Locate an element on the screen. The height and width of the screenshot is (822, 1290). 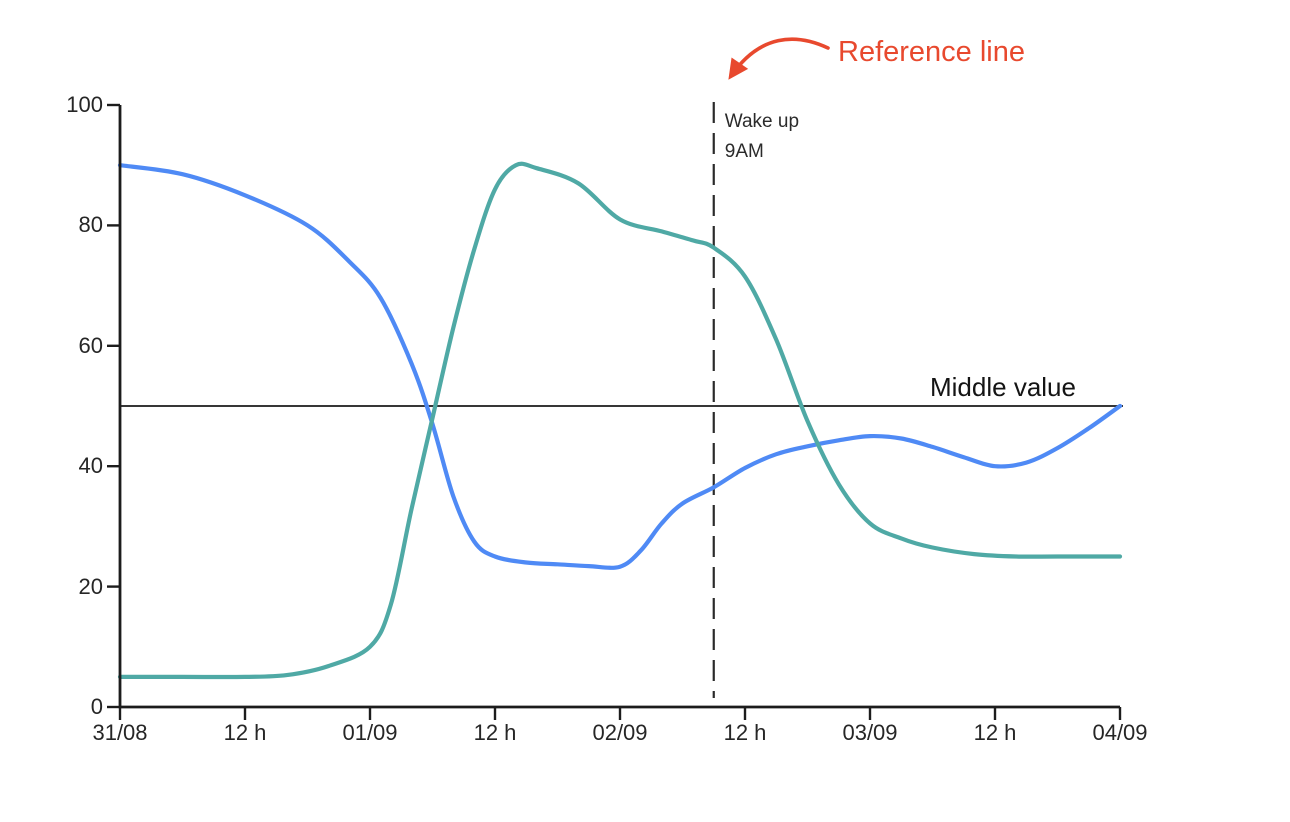
middle-value-label: Middle value is located at coordinates (1003, 387).